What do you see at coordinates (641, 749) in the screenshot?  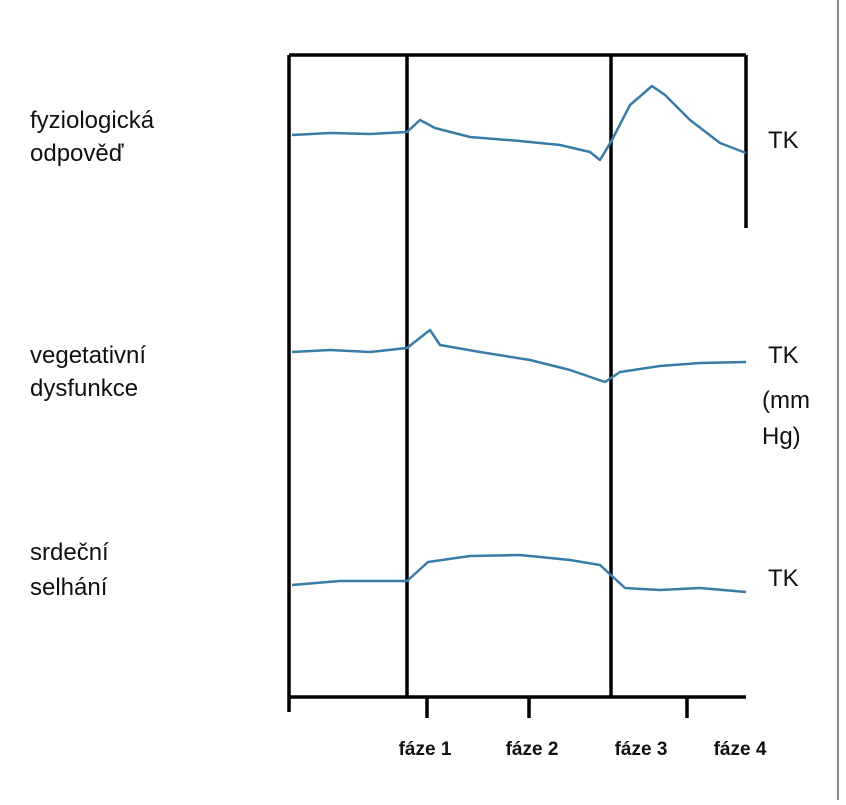 I see `phase-label: fáze 3` at bounding box center [641, 749].